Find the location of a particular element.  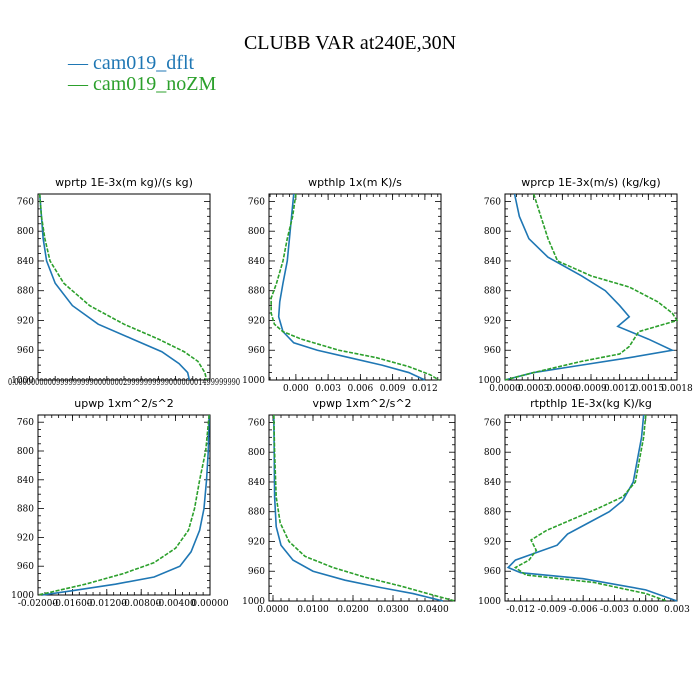

x-tick-label: 0.0006 is located at coordinates (563, 389).